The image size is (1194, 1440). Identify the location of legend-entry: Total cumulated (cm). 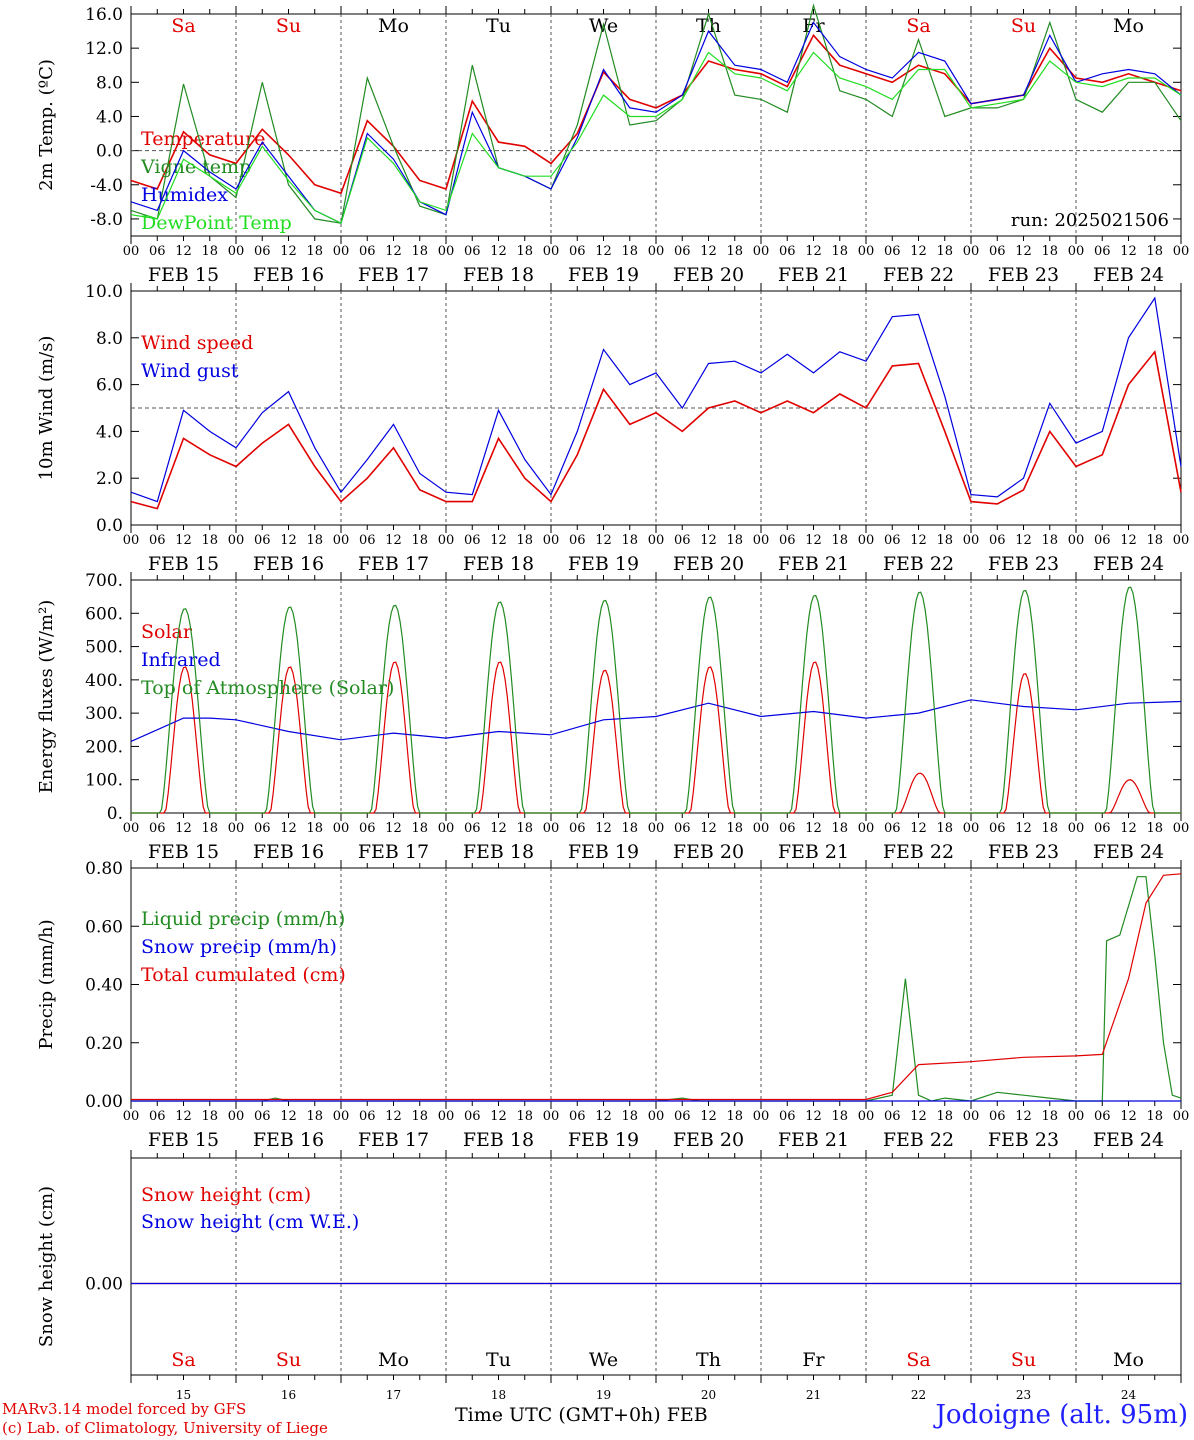
(243, 975).